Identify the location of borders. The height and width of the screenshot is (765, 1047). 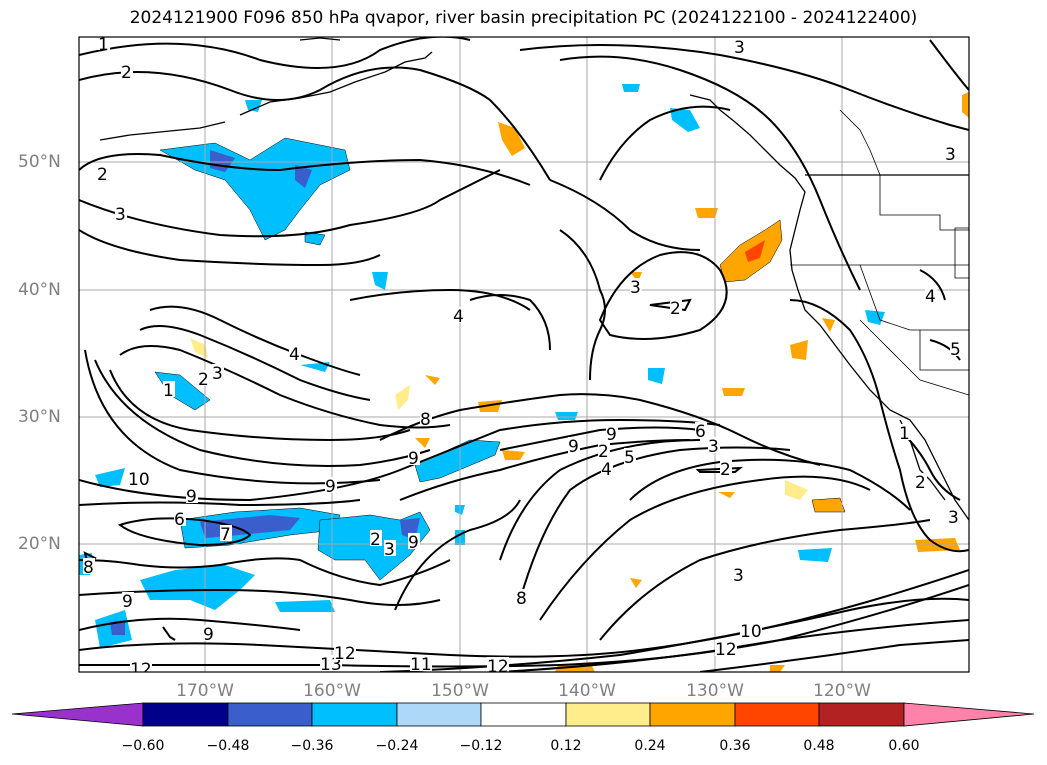
(879, 252).